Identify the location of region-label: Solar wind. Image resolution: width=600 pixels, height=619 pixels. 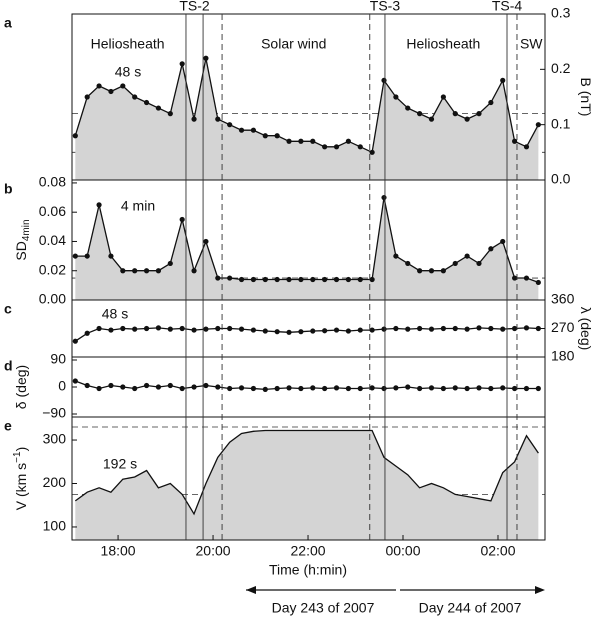
(293, 44).